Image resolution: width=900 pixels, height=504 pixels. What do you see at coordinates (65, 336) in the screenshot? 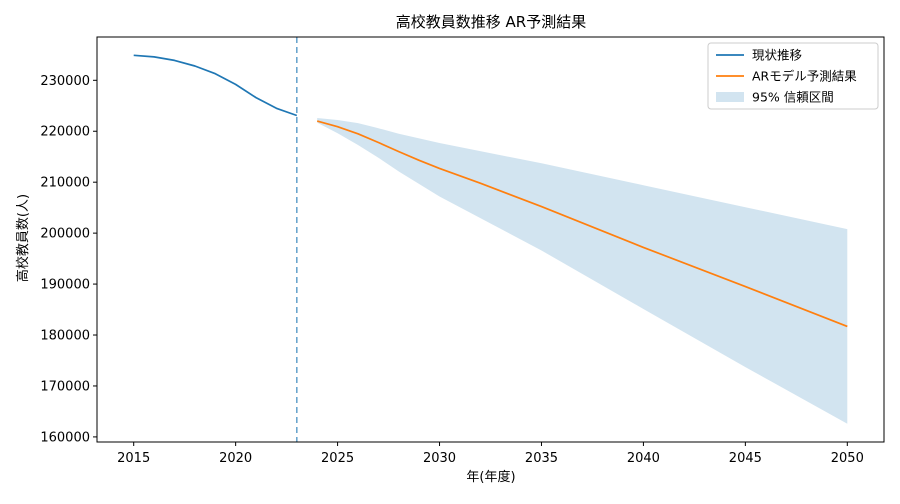
I see `y-tick-label: 180000` at bounding box center [65, 336].